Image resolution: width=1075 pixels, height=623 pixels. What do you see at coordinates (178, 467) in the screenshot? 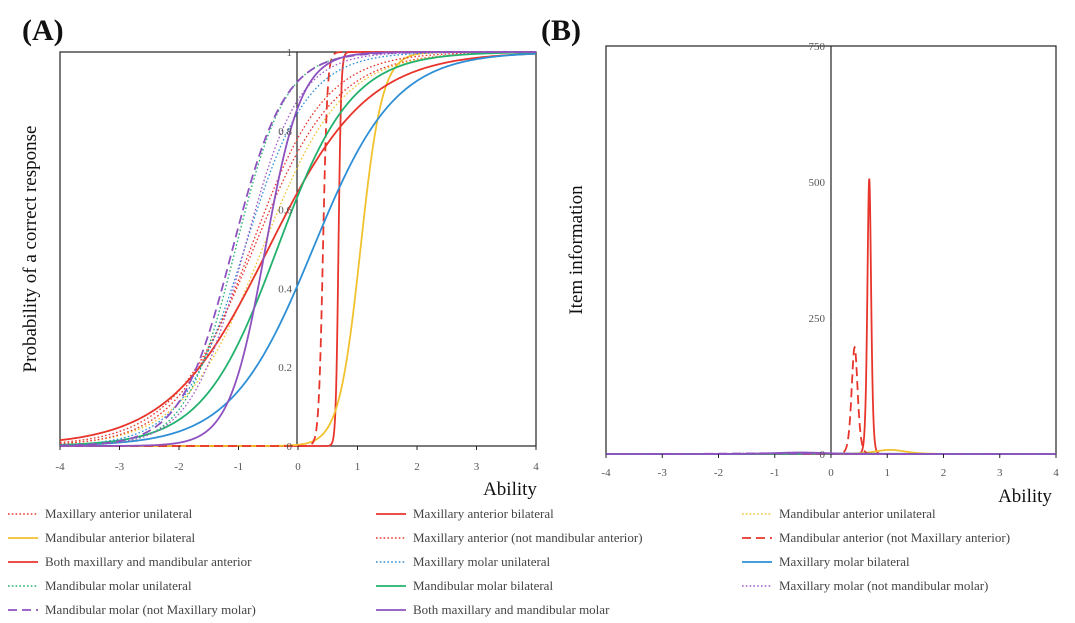
I see `panel-a-x-tick-label: -2` at bounding box center [178, 467].